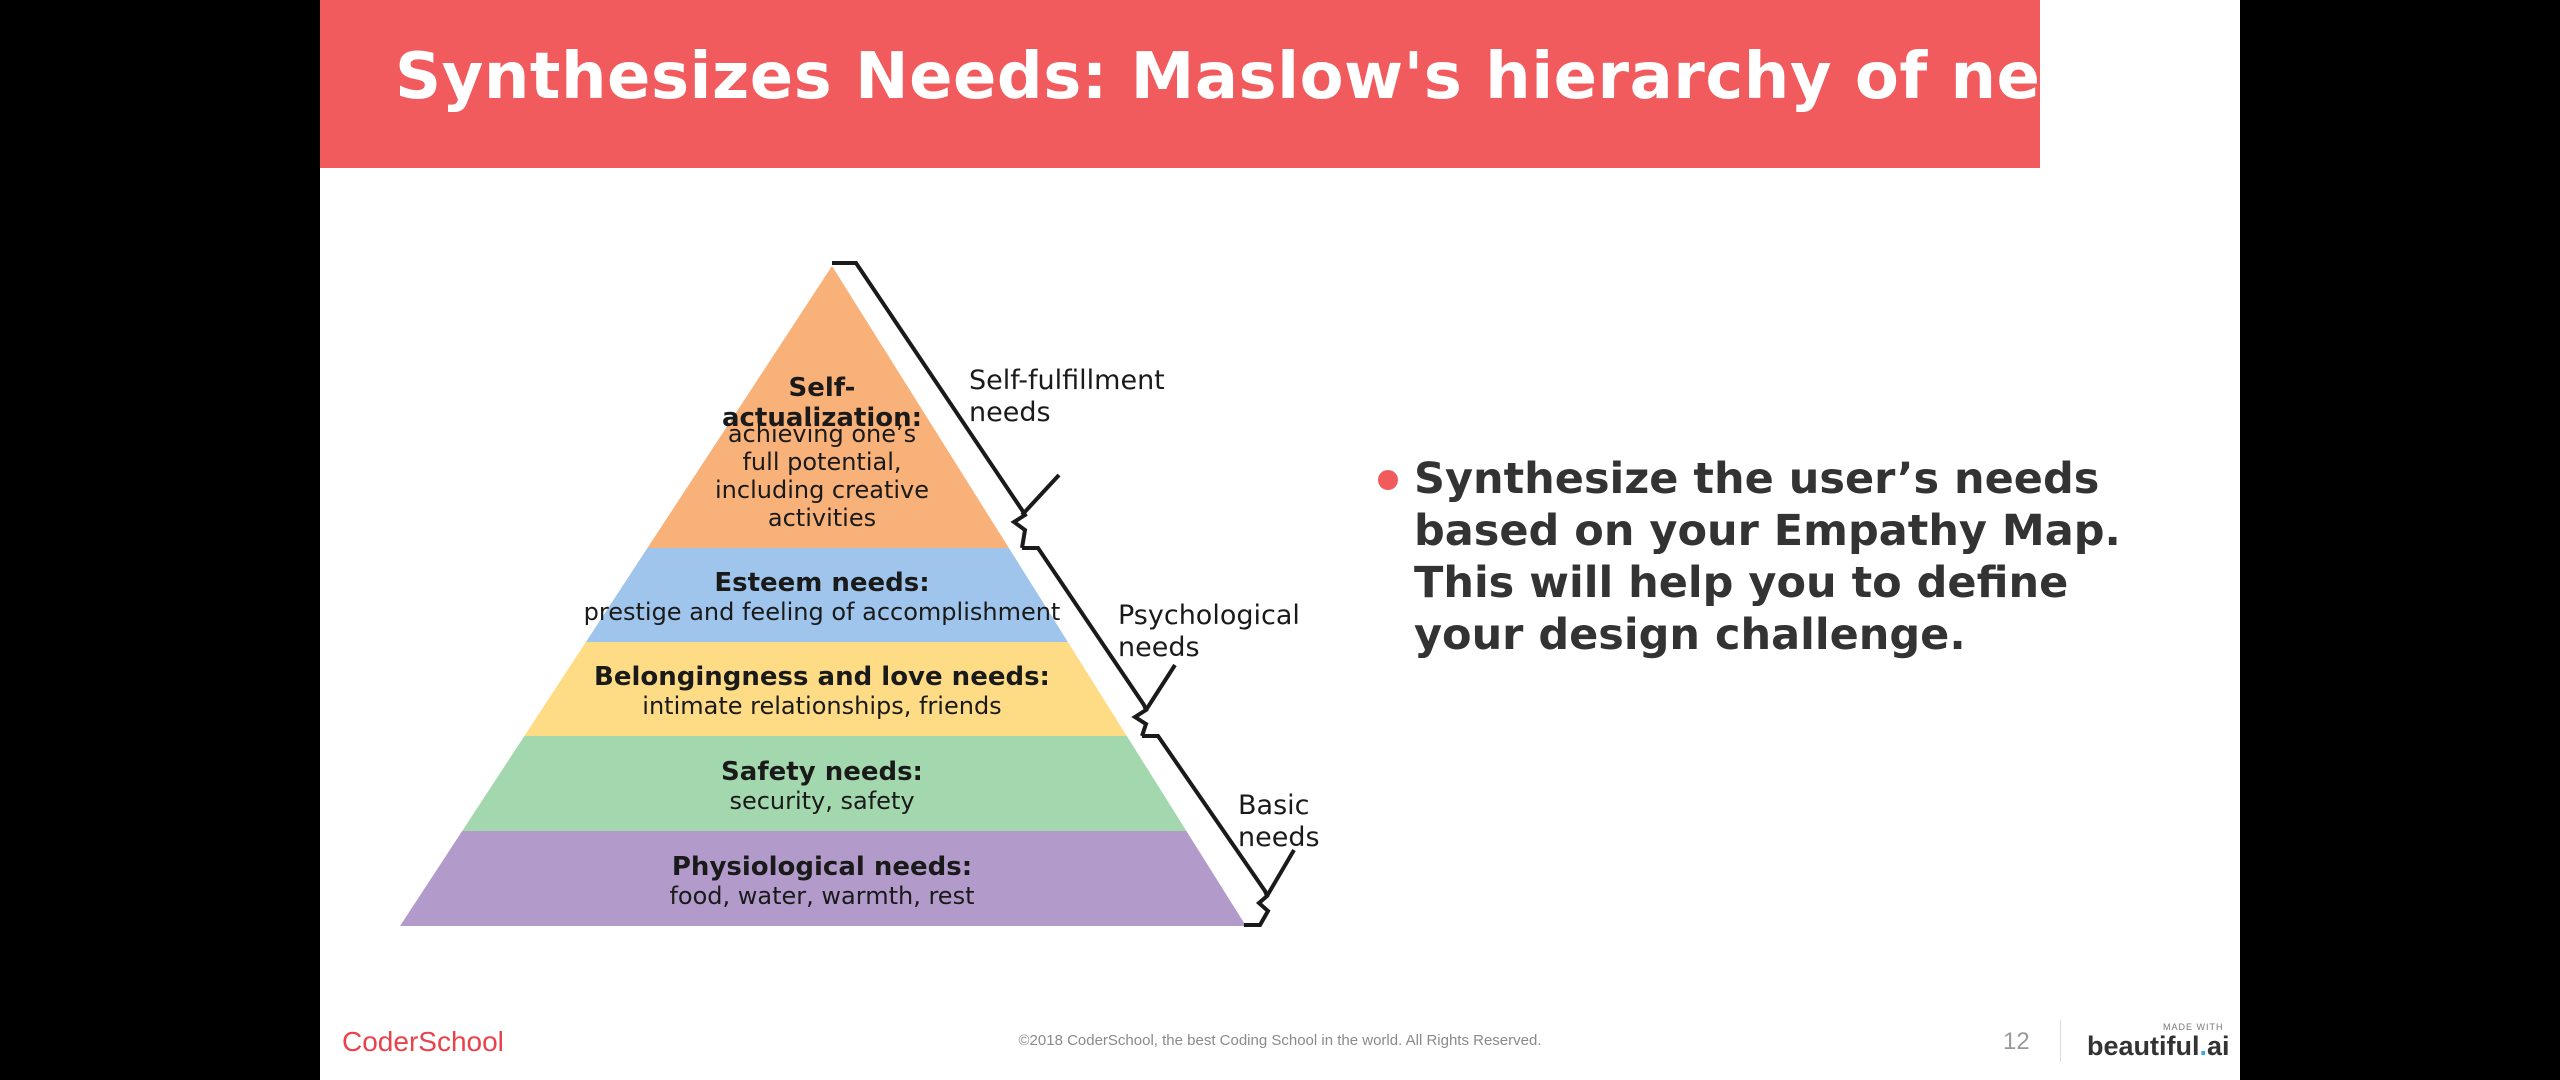 Image resolution: width=2560 pixels, height=1080 pixels. I want to click on footer-divider, so click(2060, 1041).